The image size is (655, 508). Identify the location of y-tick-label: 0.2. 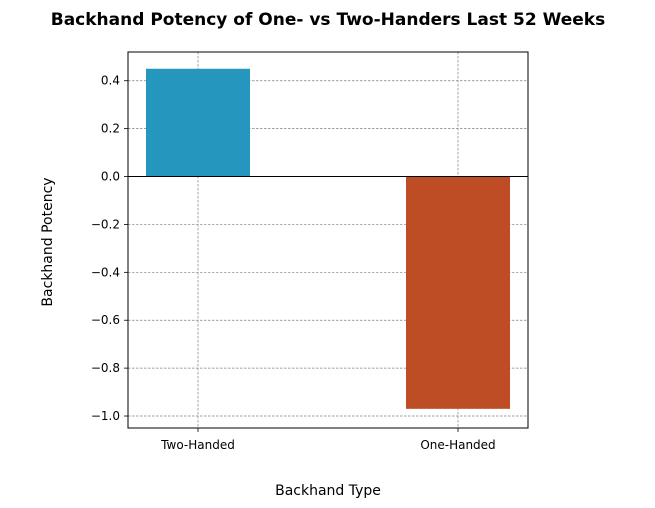
(110, 129).